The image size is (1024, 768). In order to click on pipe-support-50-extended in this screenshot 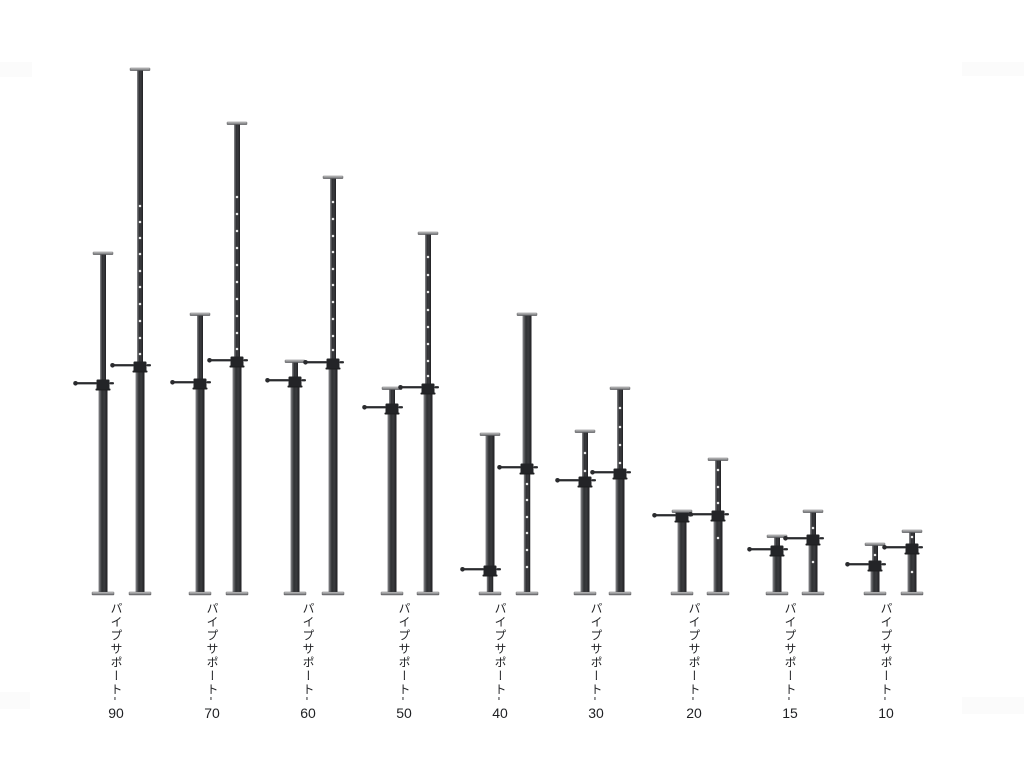, I will do `click(419, 413)`.